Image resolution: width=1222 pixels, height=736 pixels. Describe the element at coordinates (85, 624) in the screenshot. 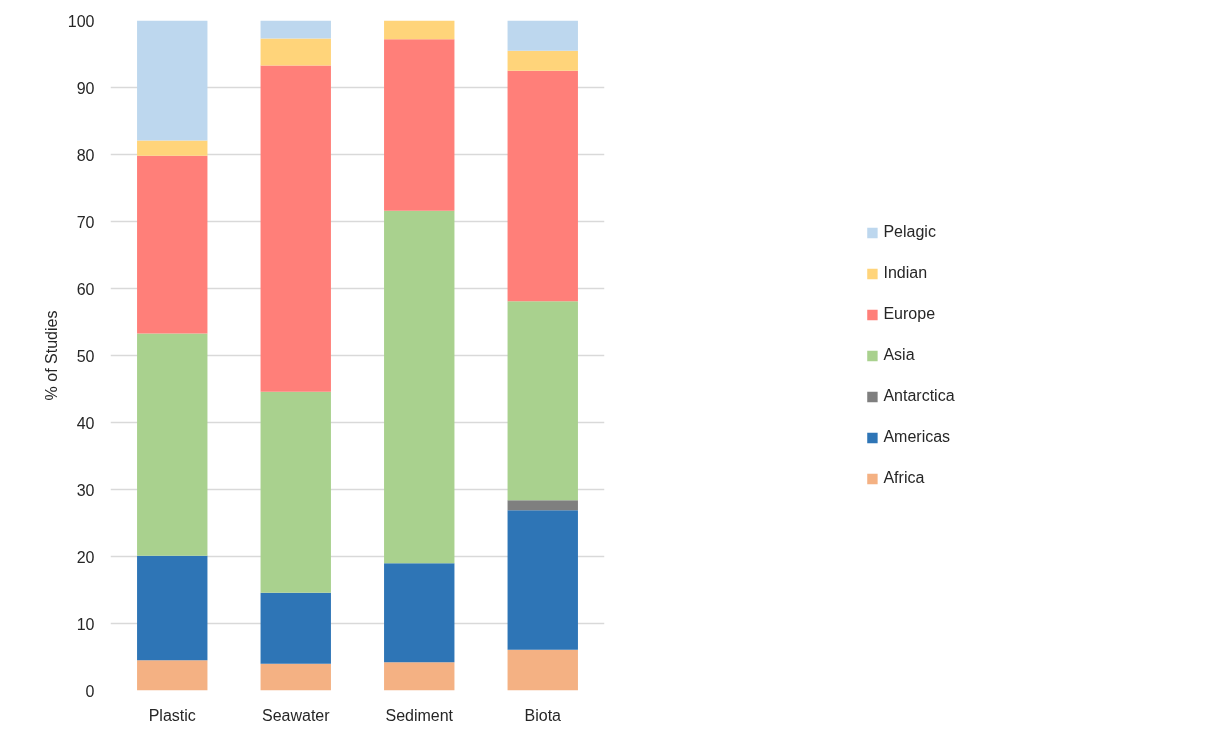

I see `y-tick-label: 10` at that location.